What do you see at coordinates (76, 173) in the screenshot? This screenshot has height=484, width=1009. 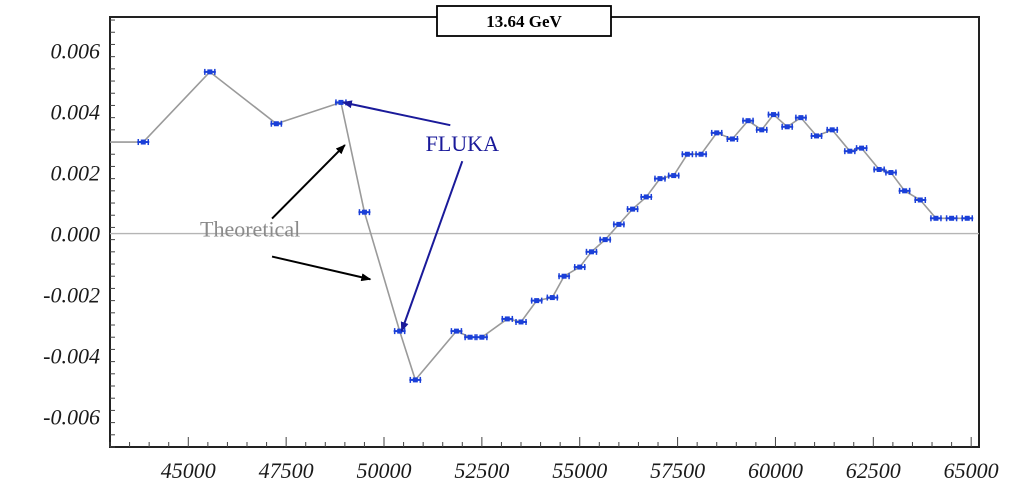 I see `y-tick-label: 0.002` at bounding box center [76, 173].